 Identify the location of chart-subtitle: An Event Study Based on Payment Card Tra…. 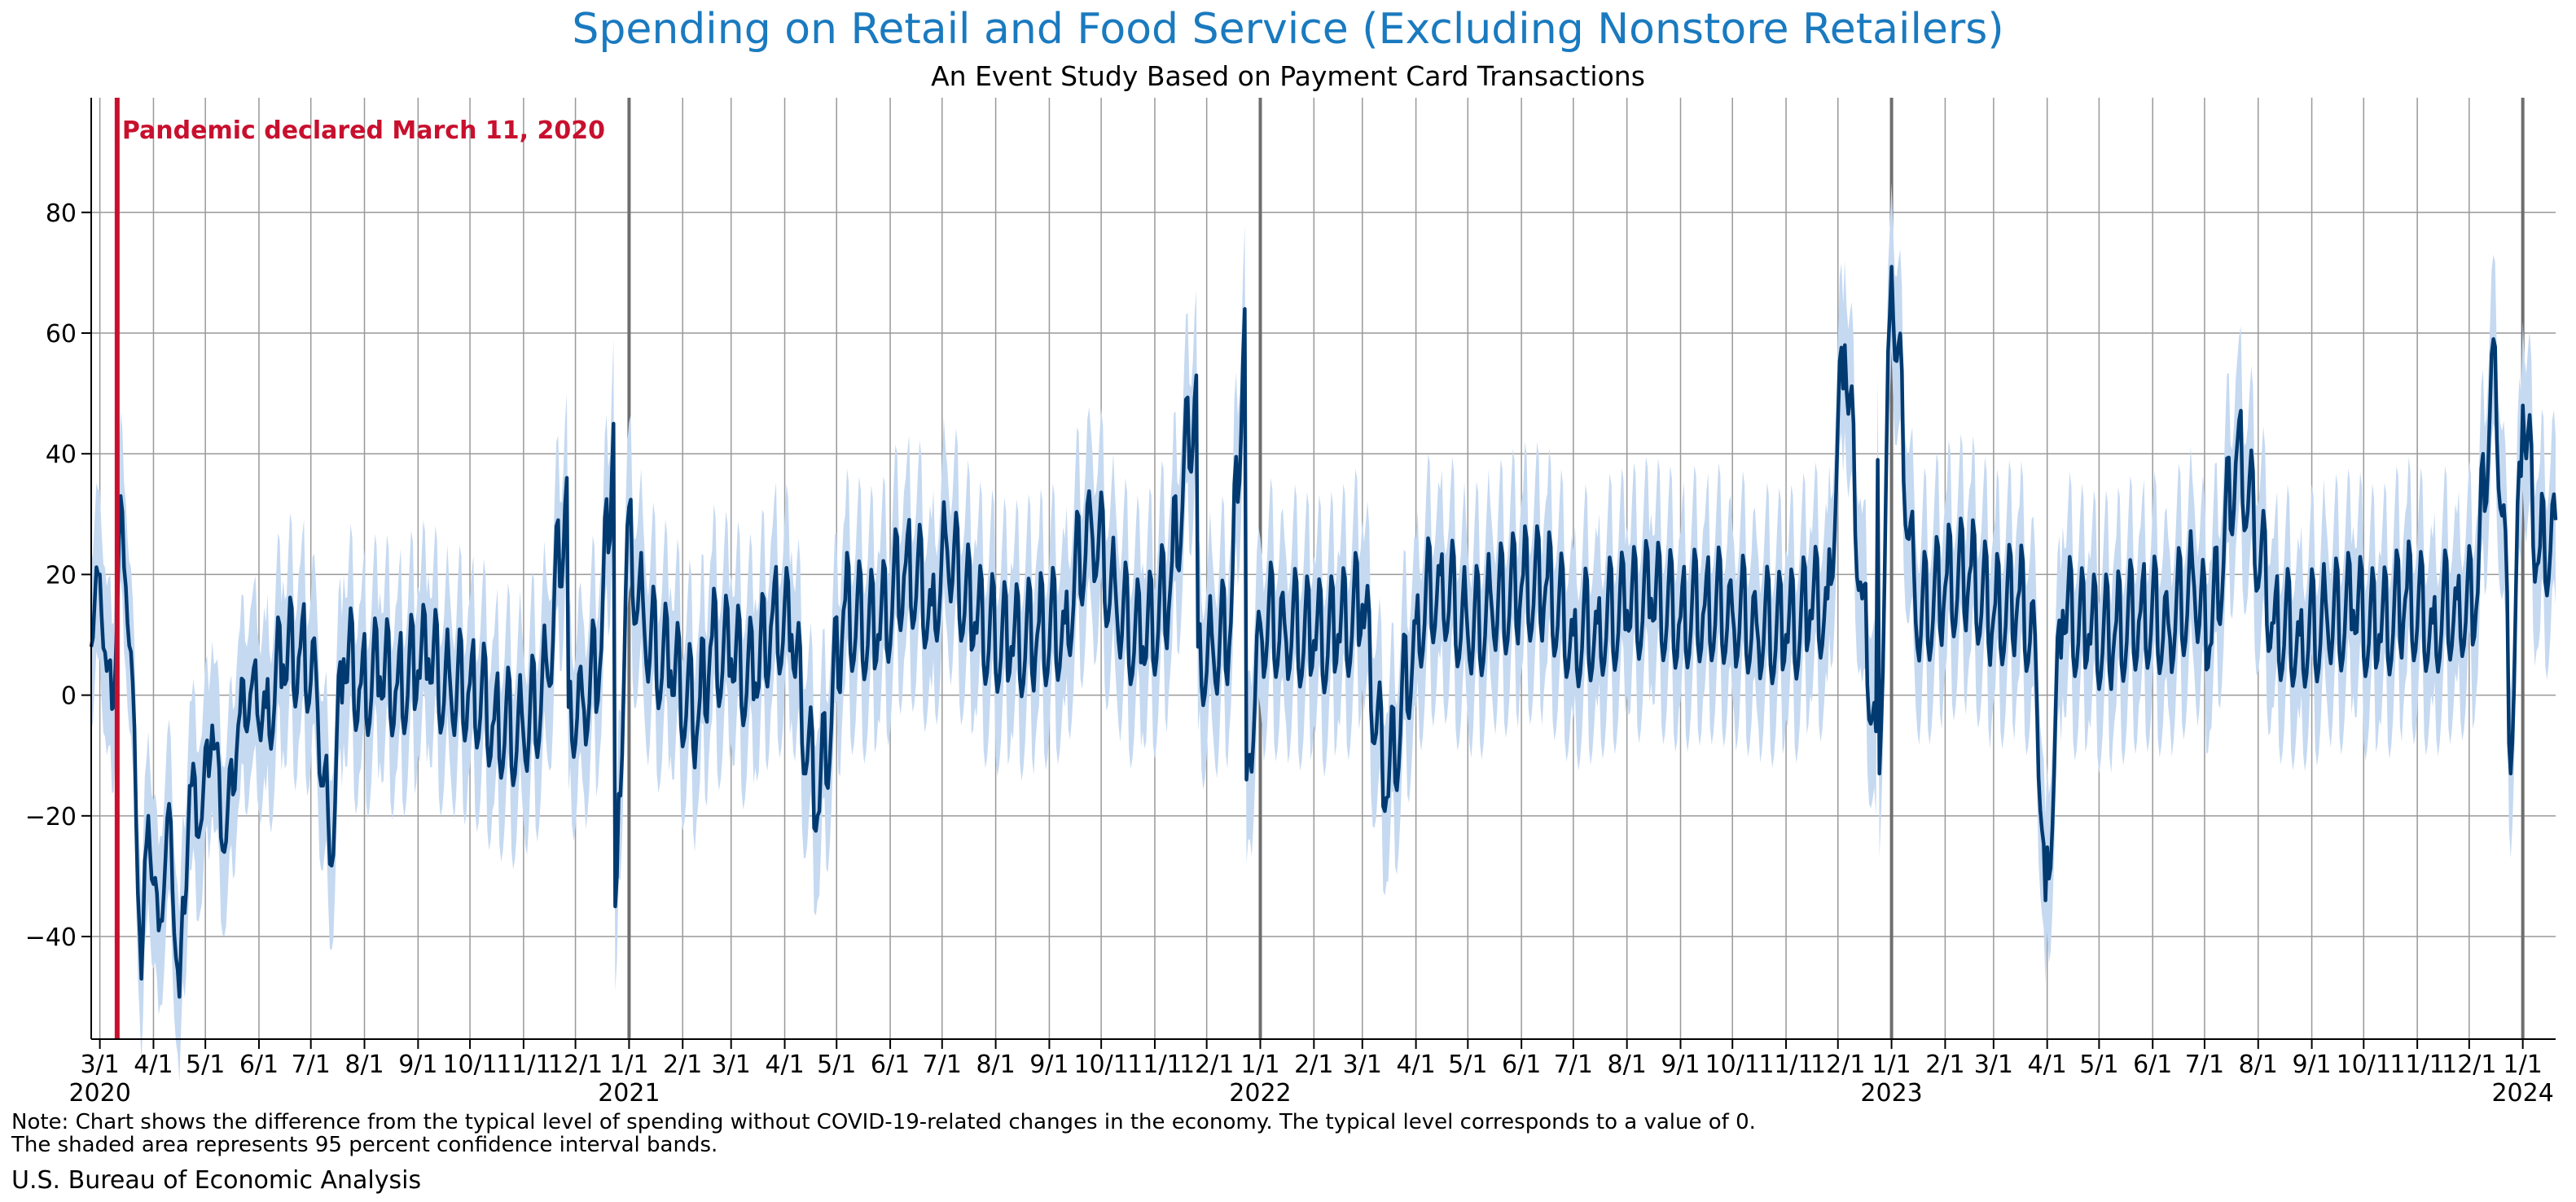
(1288, 76).